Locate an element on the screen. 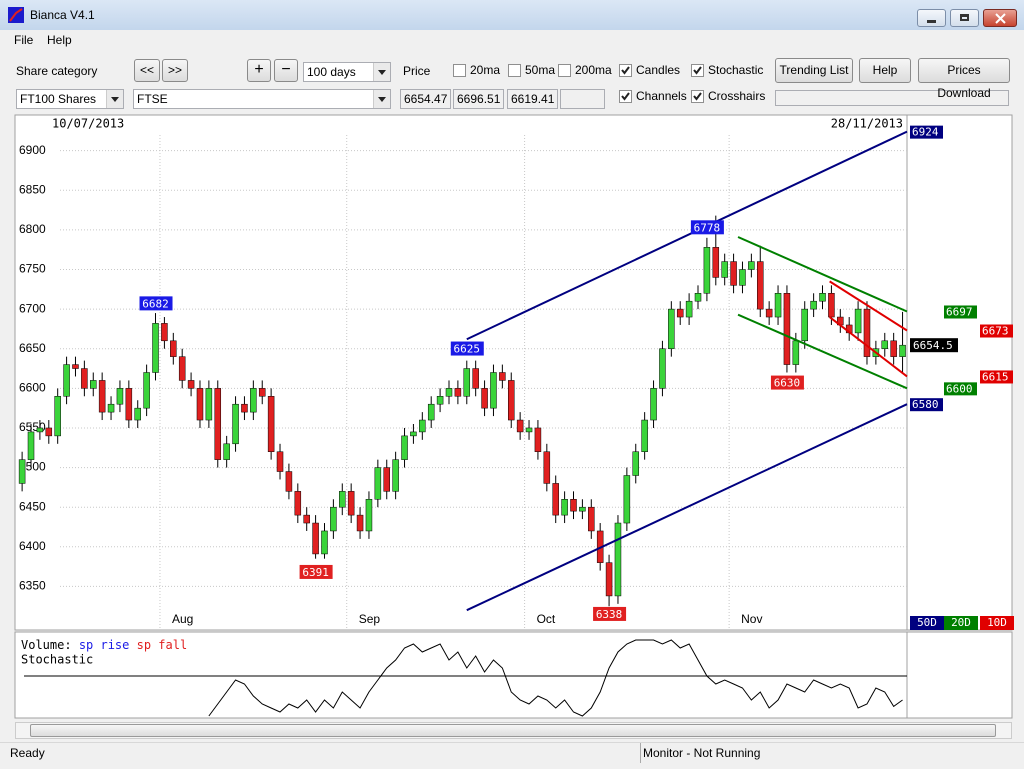 This screenshot has height=769, width=1024. legend-swatch is located at coordinates (927, 623).